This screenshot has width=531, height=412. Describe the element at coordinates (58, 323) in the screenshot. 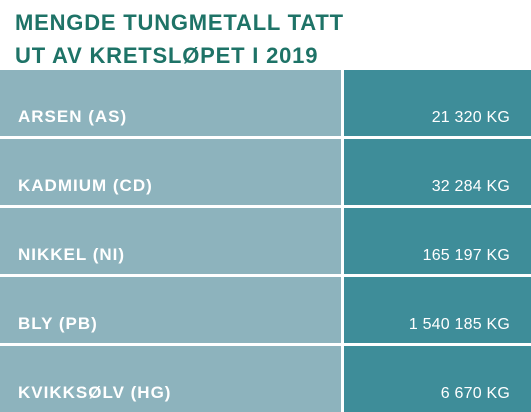

I see `metal-name: BLY (PB)` at that location.